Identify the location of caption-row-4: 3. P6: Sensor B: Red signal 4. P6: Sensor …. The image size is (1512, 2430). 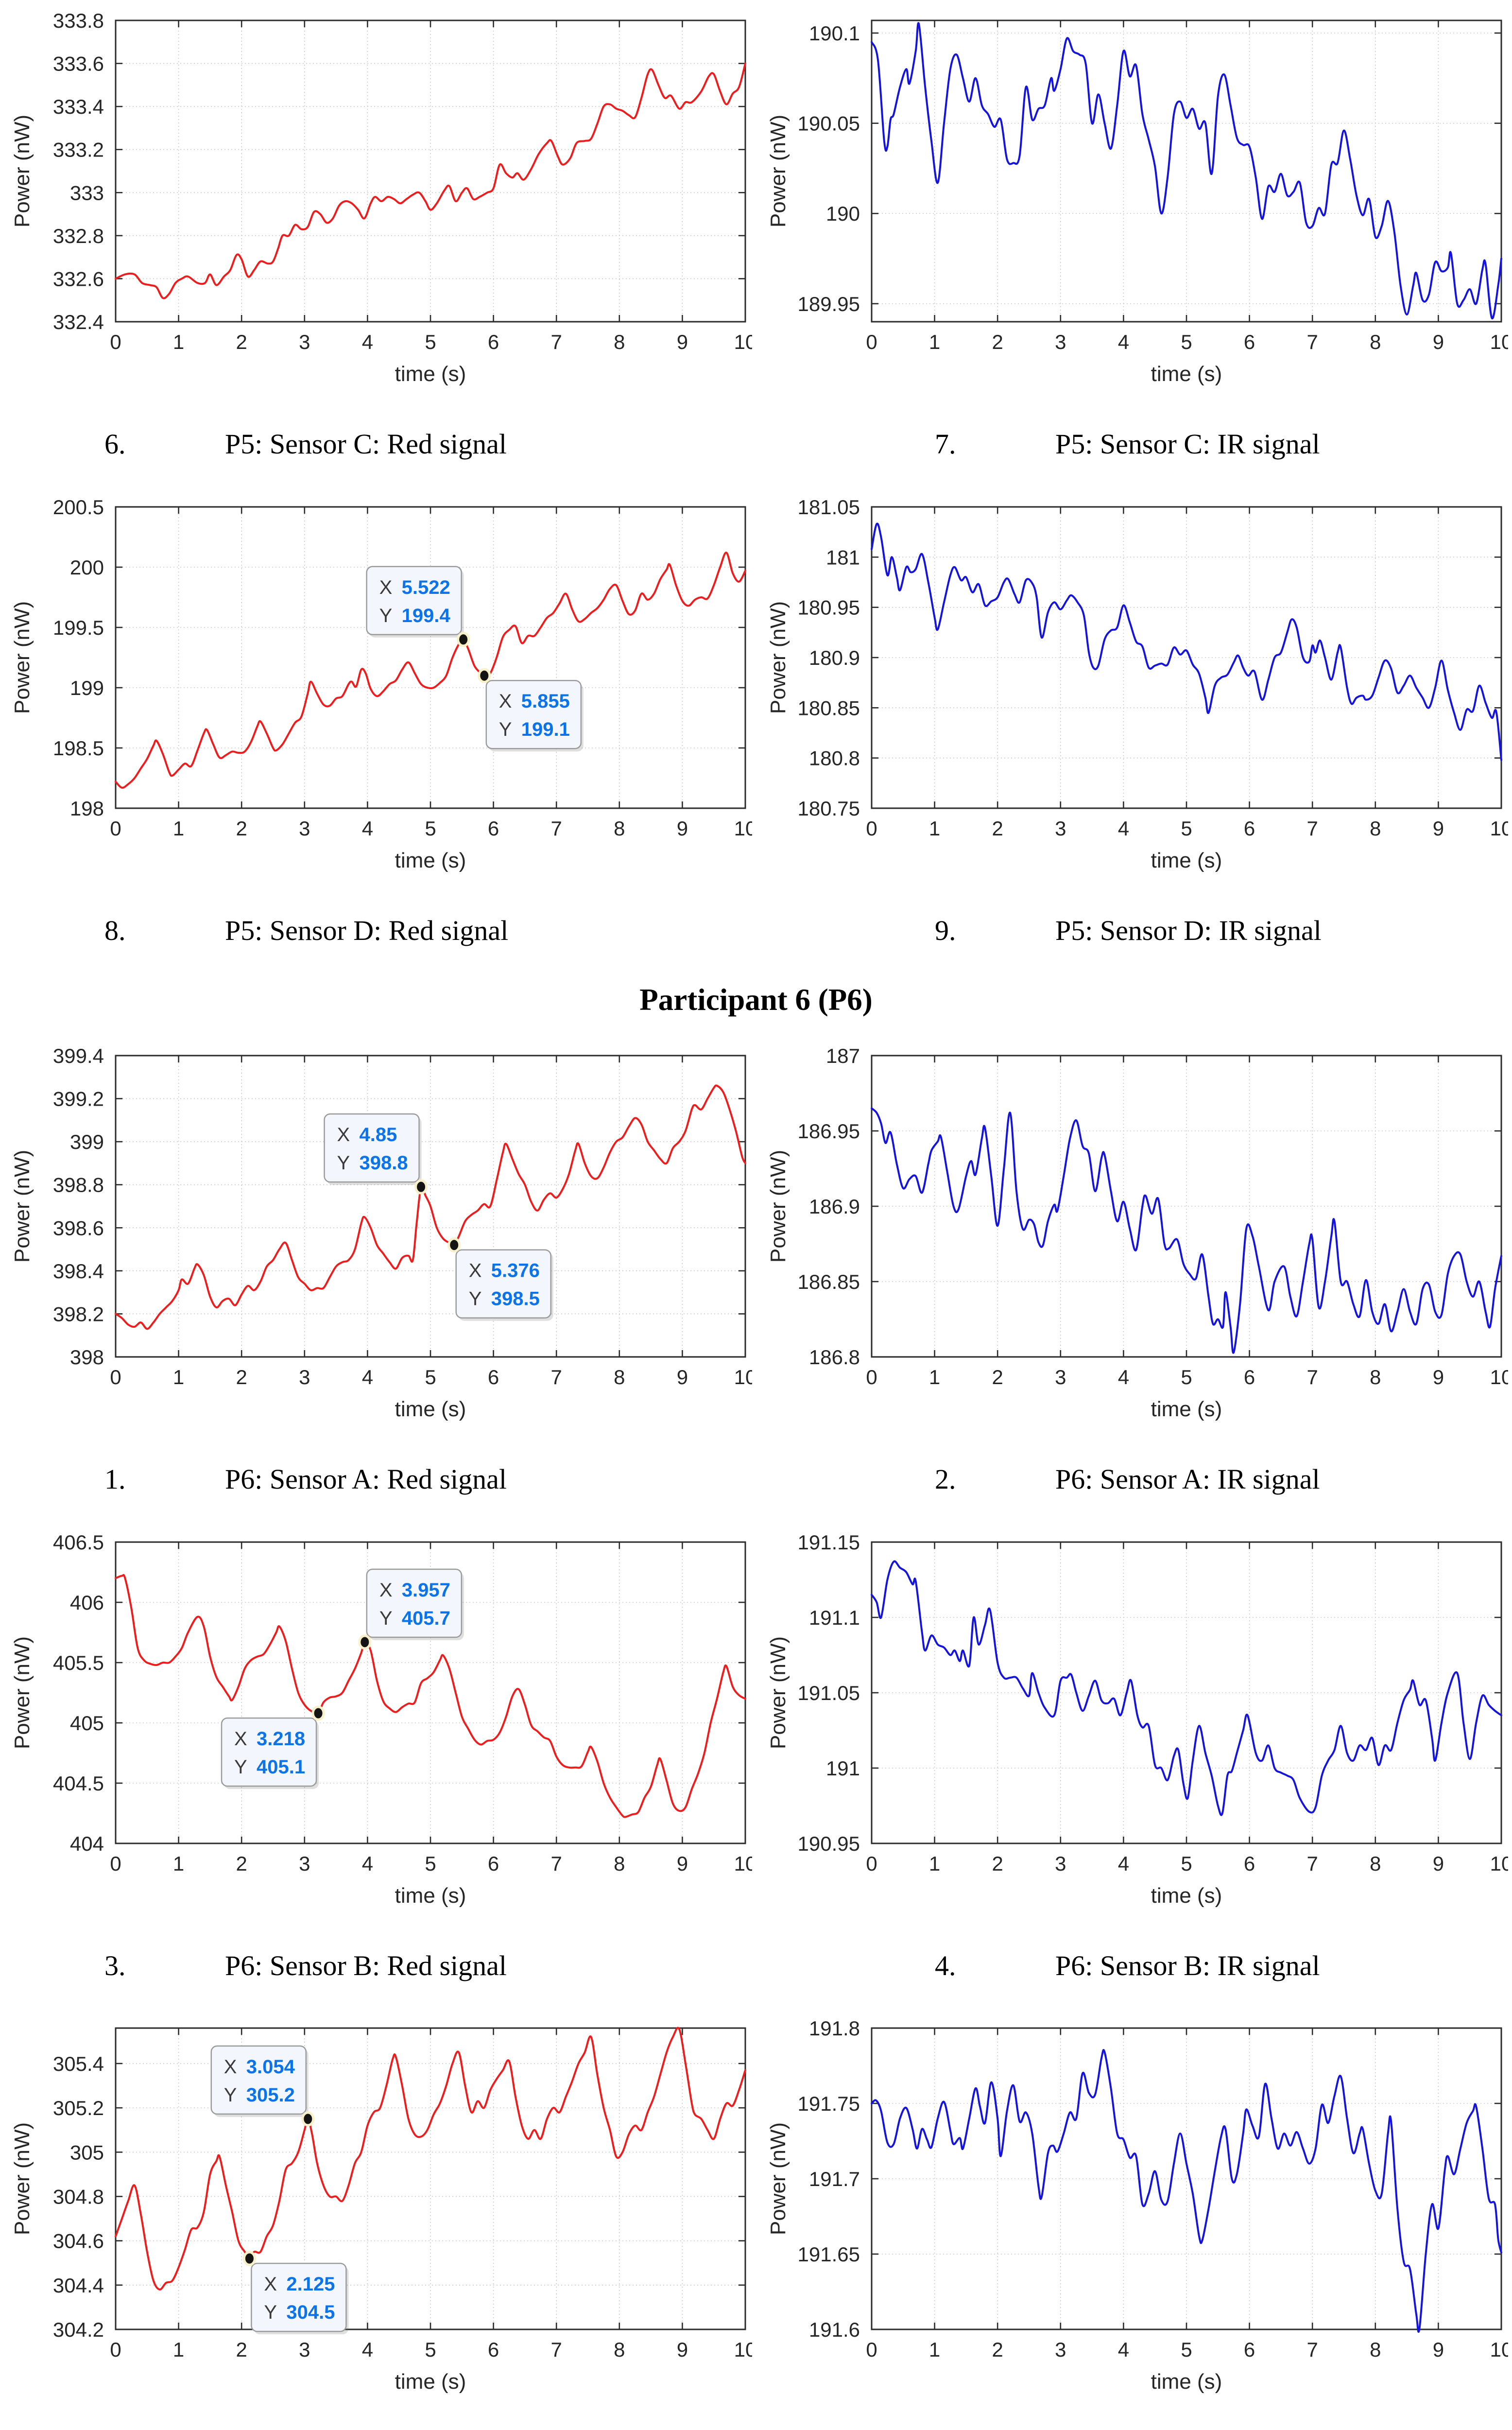
(756, 1966).